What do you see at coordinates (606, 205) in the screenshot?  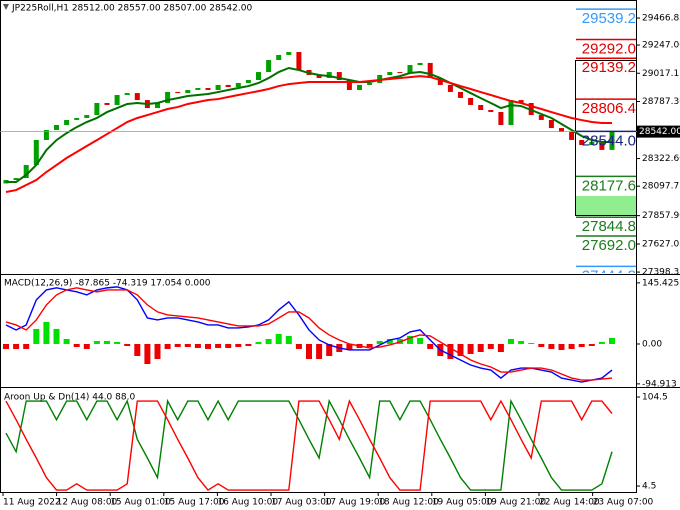 I see `range-box-fill` at bounding box center [606, 205].